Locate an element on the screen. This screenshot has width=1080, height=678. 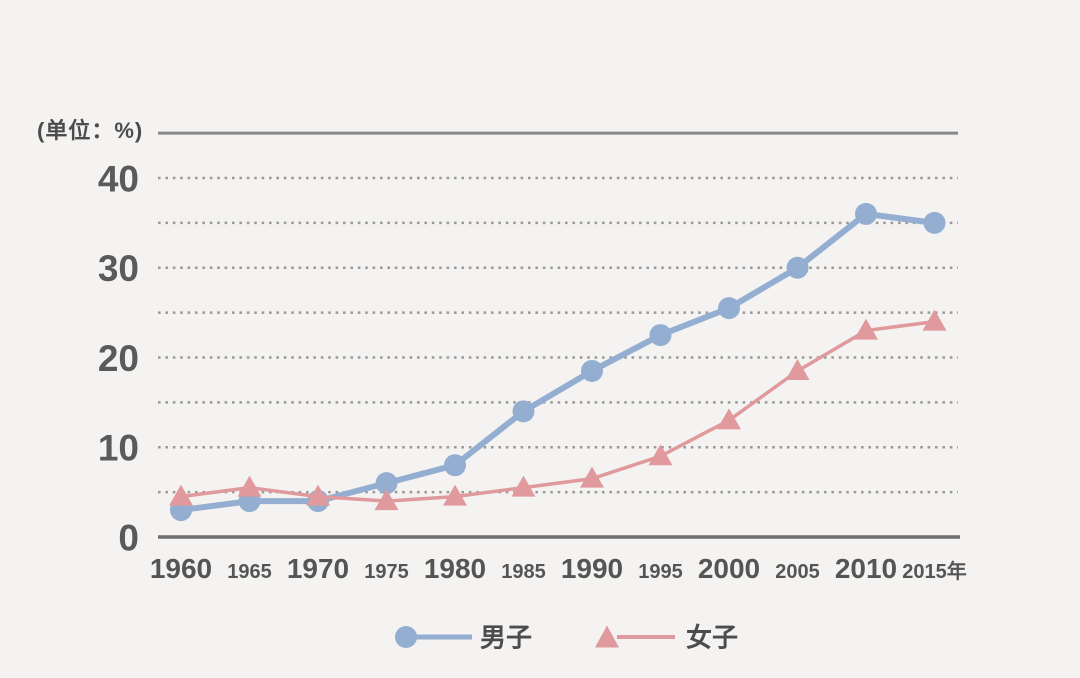
marker-女子-2000 is located at coordinates (729, 419).